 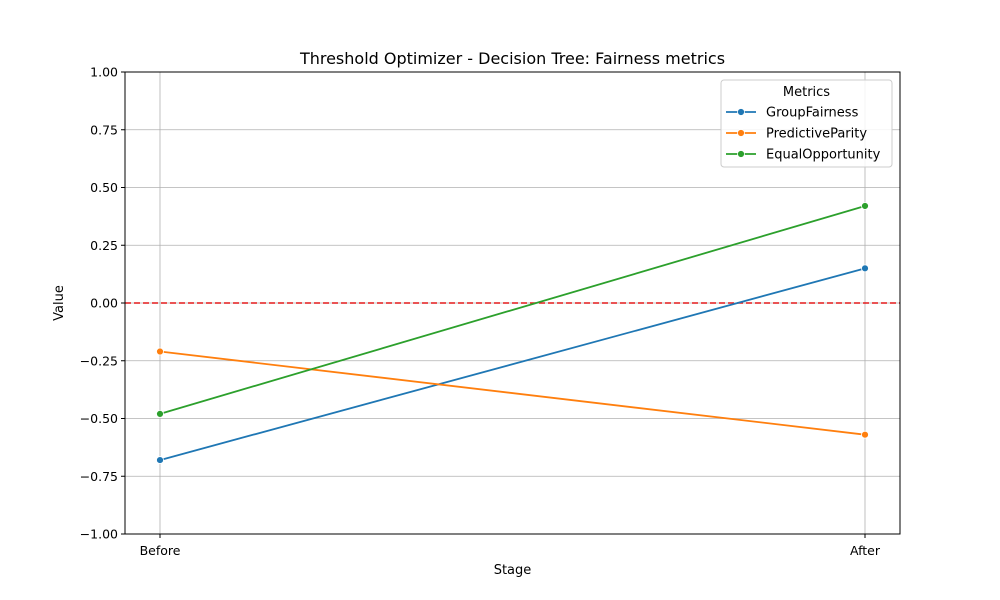 What do you see at coordinates (99, 476) in the screenshot?
I see `y-tick-label: −0.75` at bounding box center [99, 476].